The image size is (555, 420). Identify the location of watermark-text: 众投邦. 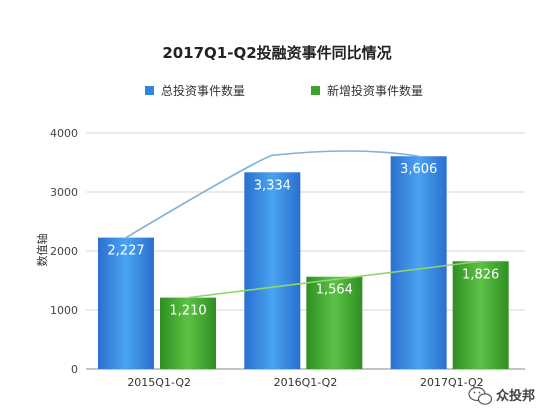
(515, 396).